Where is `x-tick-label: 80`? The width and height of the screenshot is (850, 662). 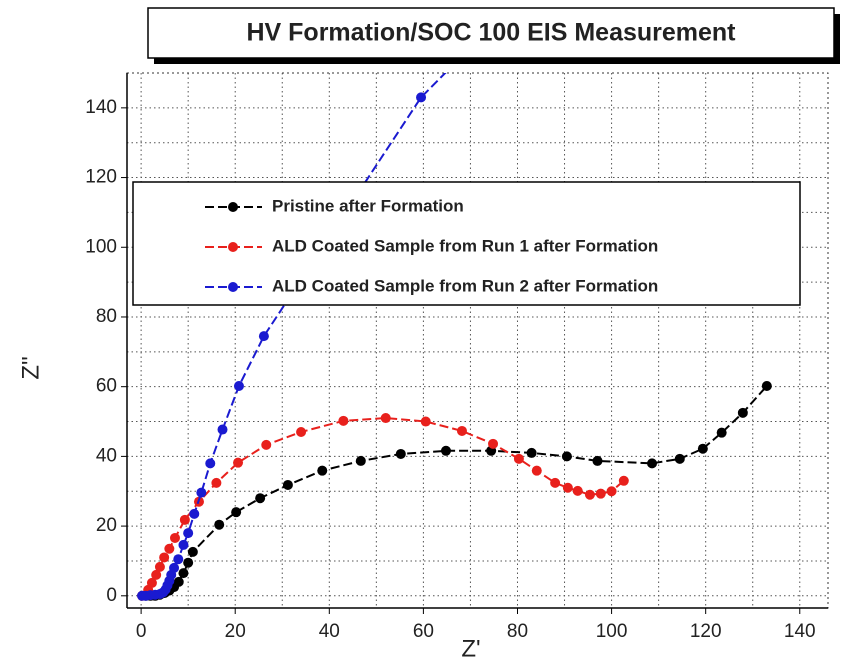 x-tick-label: 80 is located at coordinates (517, 631).